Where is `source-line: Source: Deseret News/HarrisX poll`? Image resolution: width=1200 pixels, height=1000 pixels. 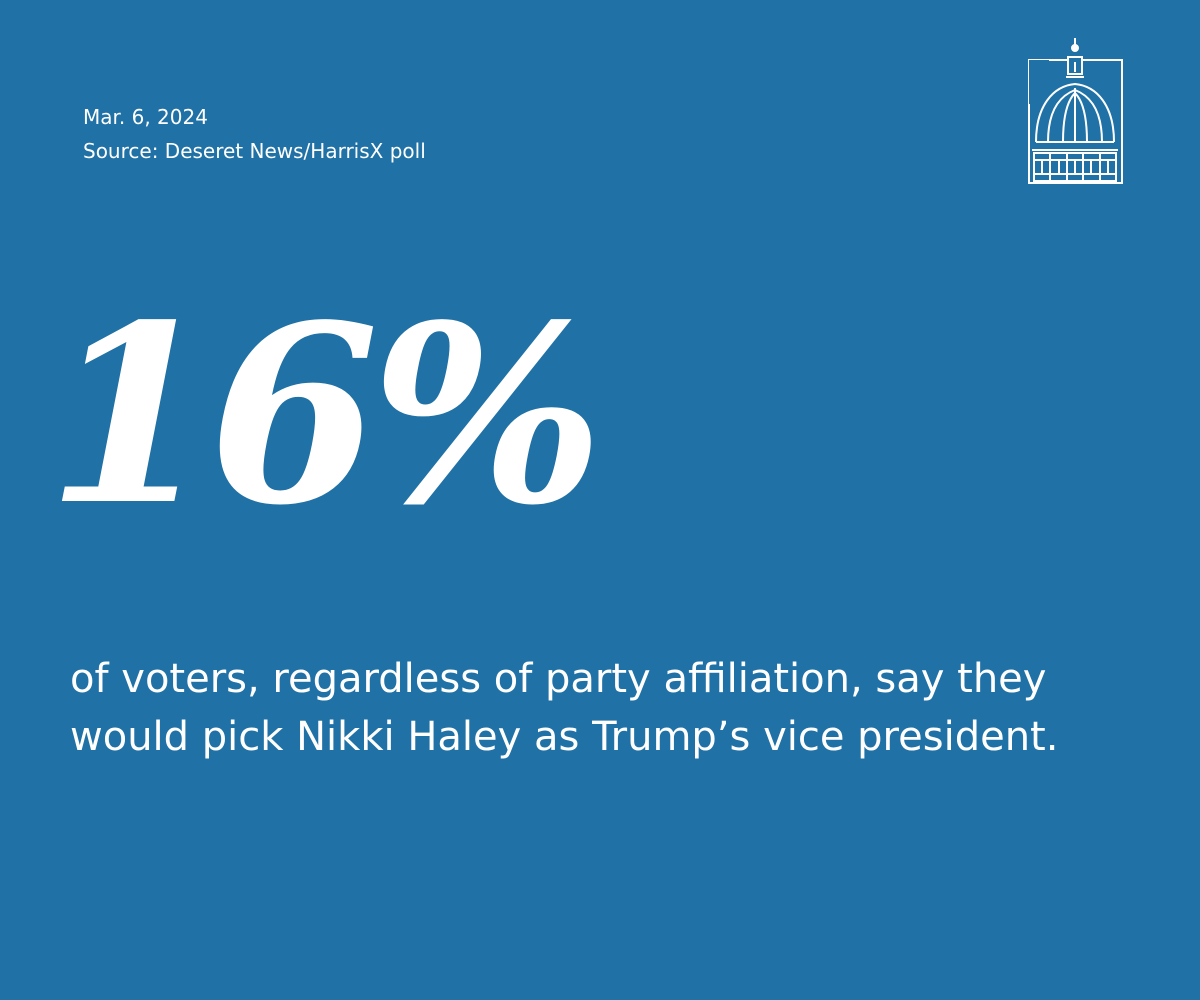
source-line: Source: Deseret News/HarrisX poll is located at coordinates (254, 151).